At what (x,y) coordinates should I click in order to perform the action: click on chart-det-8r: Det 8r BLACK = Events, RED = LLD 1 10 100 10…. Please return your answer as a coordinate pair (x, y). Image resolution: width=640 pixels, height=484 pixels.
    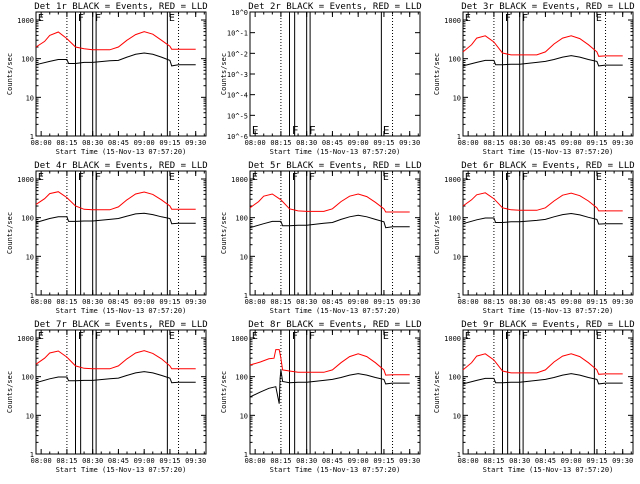
    Looking at the image, I should click on (321, 397).